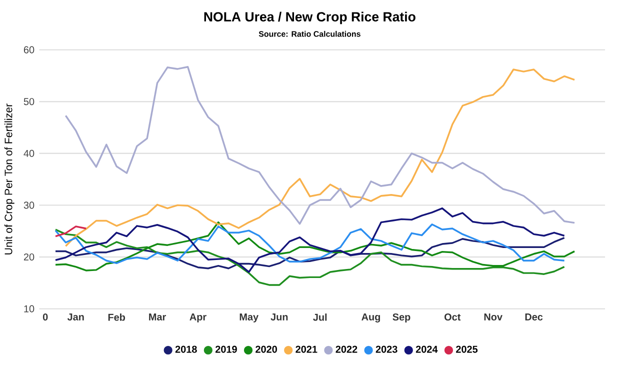 The height and width of the screenshot is (365, 617). Describe the element at coordinates (29, 205) in the screenshot. I see `y-tick-label: 30` at that location.